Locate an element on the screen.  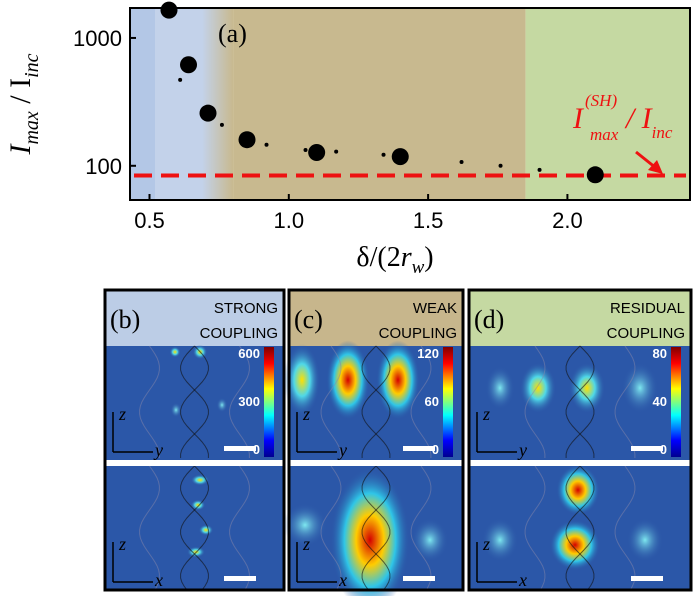
x-tick-label: 0.5 is located at coordinates (149, 220).